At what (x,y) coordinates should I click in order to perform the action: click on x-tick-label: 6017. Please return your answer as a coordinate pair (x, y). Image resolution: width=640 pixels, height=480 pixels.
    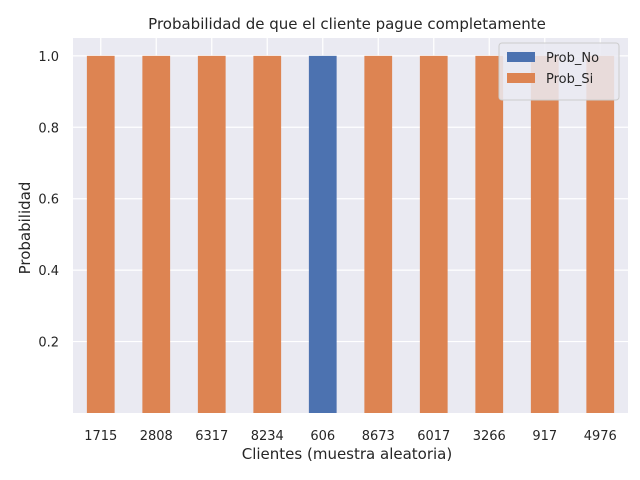
    Looking at the image, I should click on (433, 436).